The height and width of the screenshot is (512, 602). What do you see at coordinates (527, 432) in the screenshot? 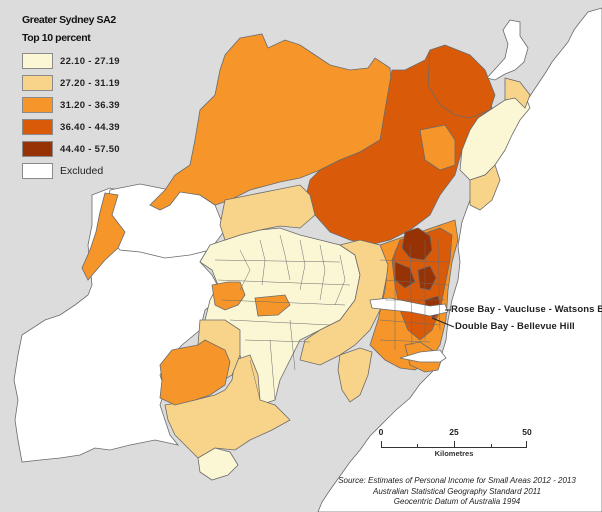
I see `scale-tick-50: 50` at bounding box center [527, 432].